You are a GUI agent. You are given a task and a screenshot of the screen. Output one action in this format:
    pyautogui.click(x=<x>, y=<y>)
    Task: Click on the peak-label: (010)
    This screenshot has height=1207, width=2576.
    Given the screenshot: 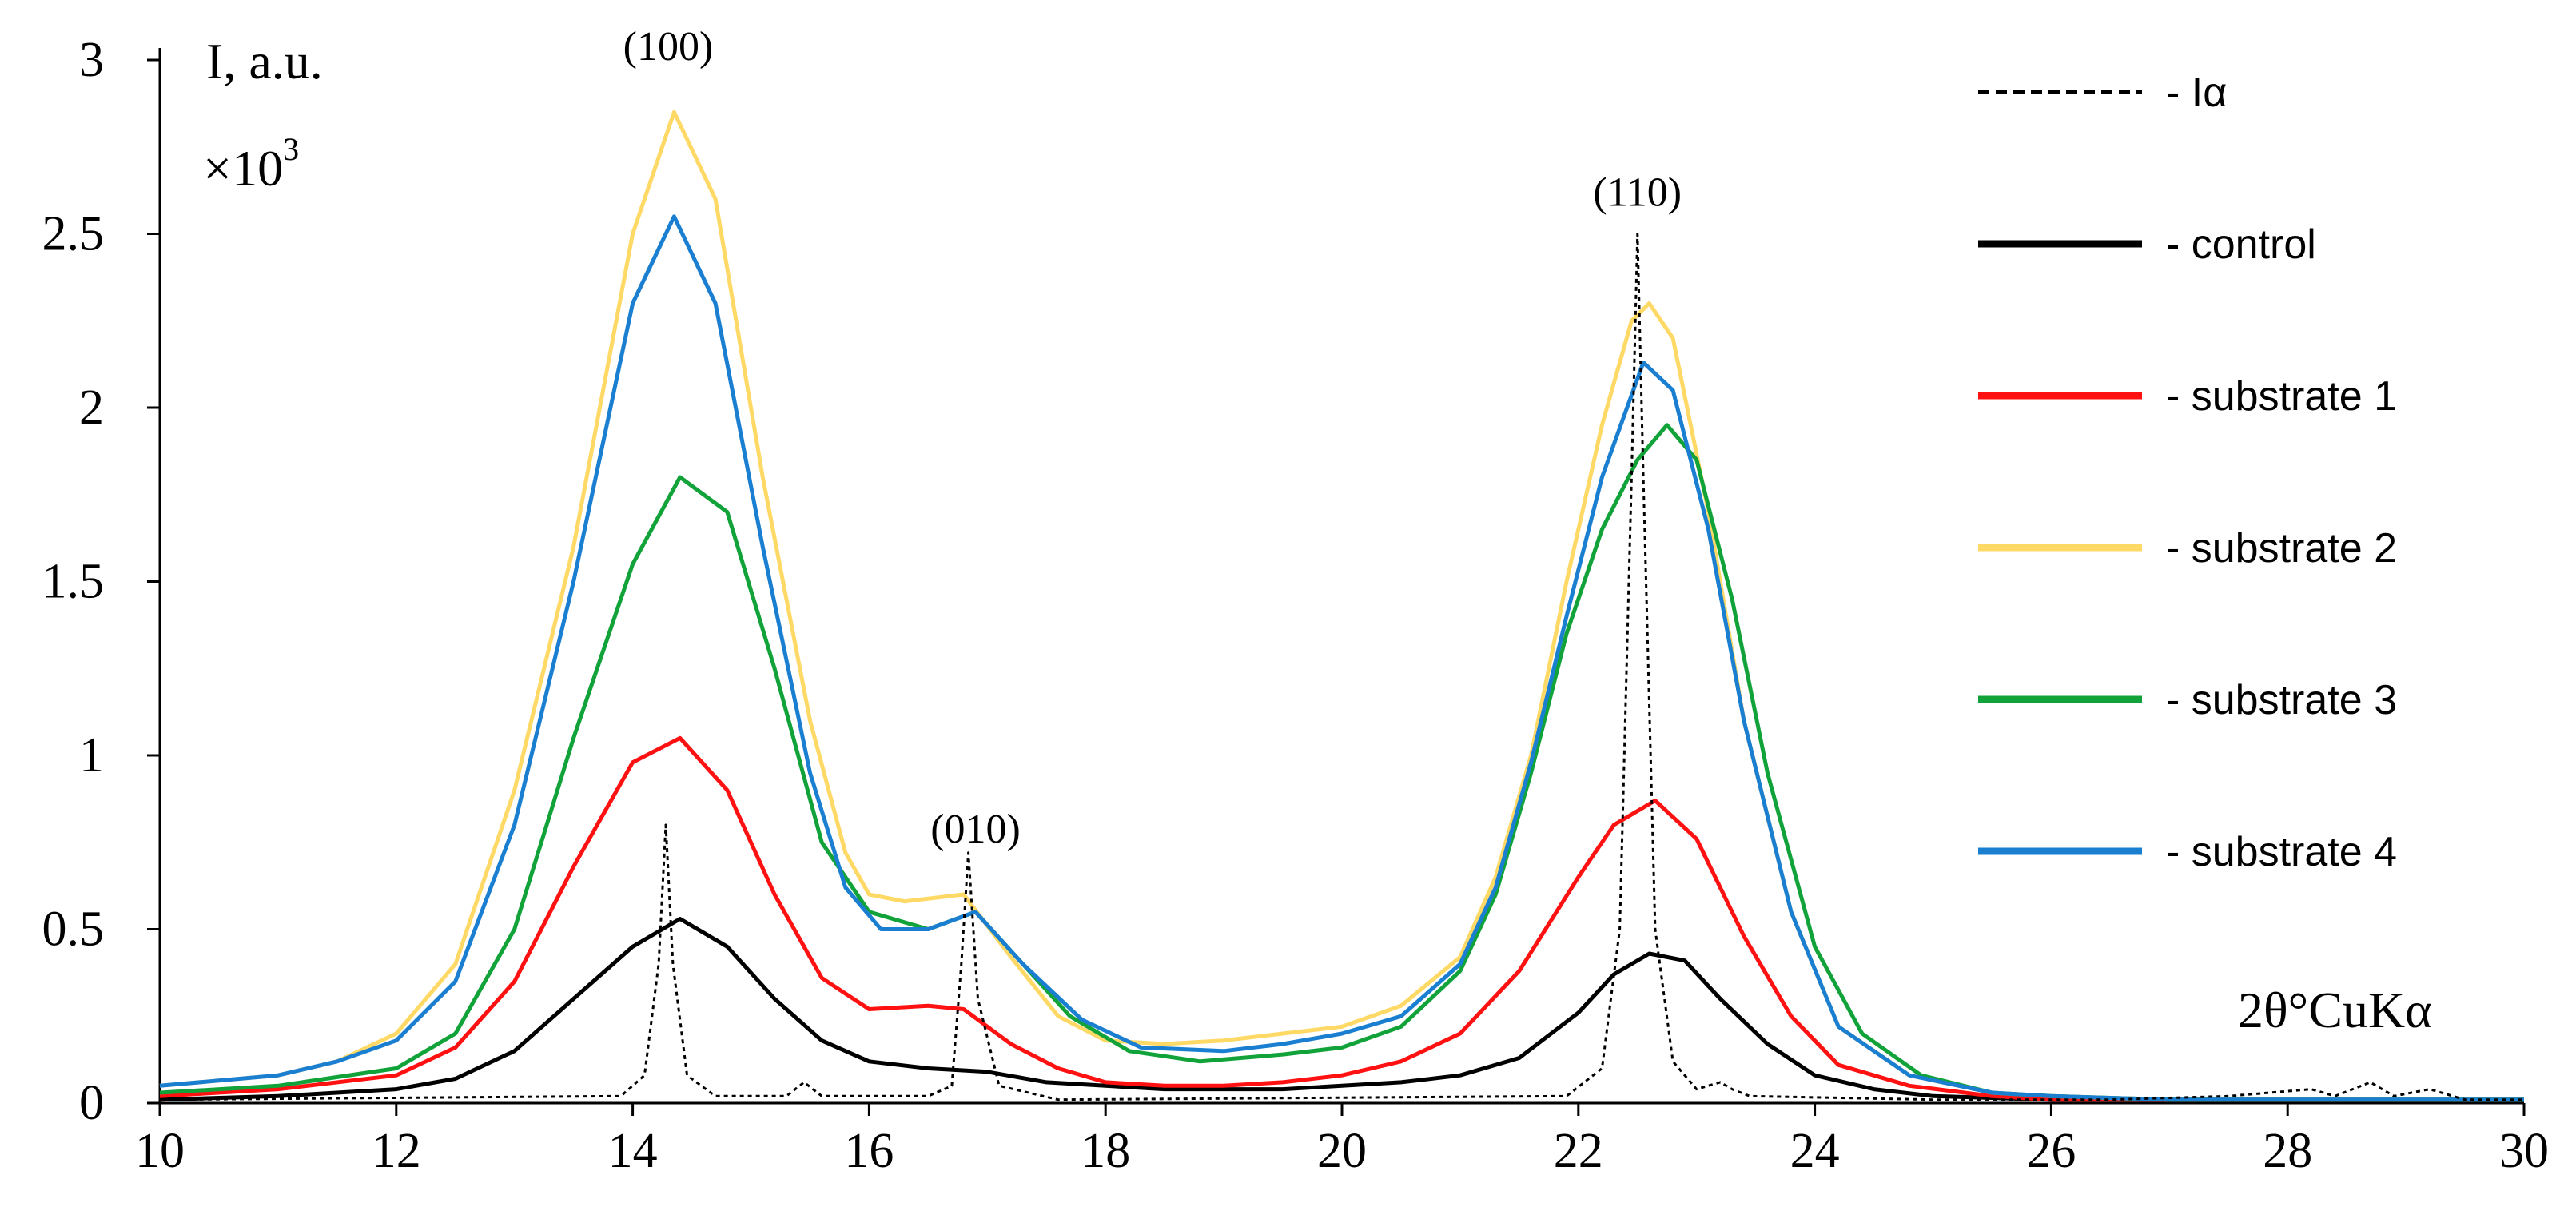 What is the action you would take?
    pyautogui.click(x=975, y=829)
    